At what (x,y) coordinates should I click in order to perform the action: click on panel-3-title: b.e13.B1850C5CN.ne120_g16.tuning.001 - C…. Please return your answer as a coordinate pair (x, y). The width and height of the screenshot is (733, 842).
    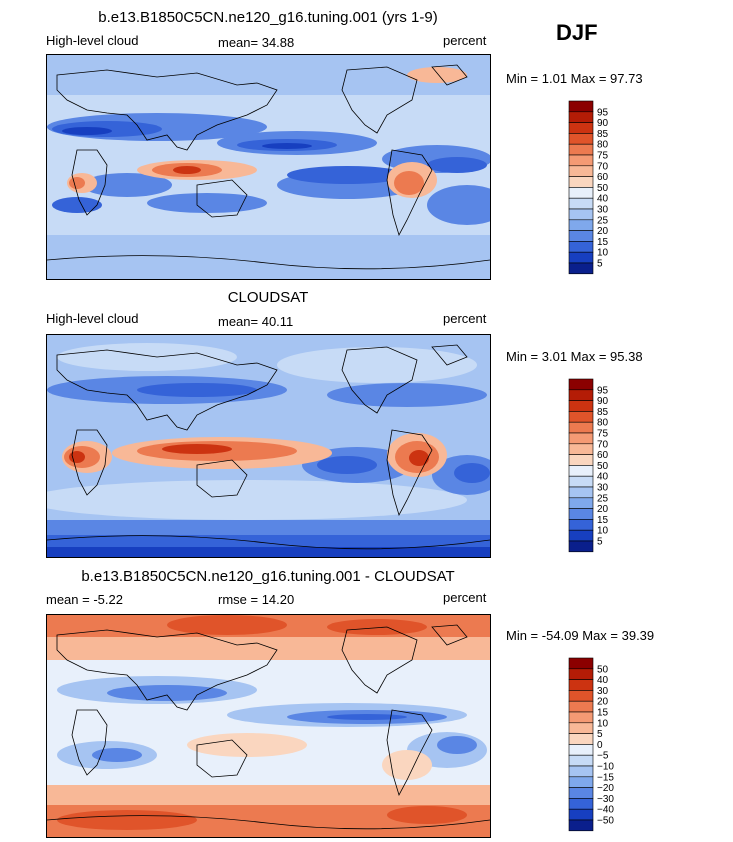
    Looking at the image, I should click on (268, 576).